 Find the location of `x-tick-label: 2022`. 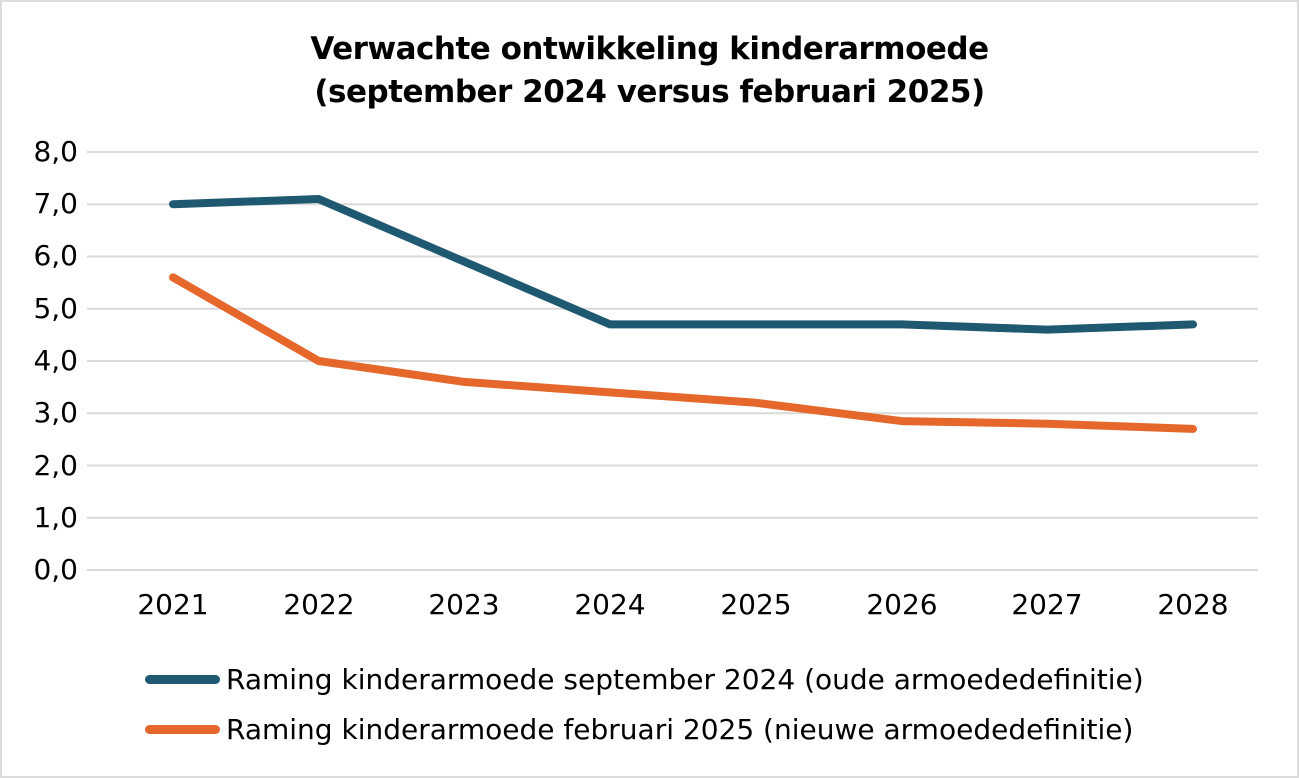

x-tick-label: 2022 is located at coordinates (319, 604).